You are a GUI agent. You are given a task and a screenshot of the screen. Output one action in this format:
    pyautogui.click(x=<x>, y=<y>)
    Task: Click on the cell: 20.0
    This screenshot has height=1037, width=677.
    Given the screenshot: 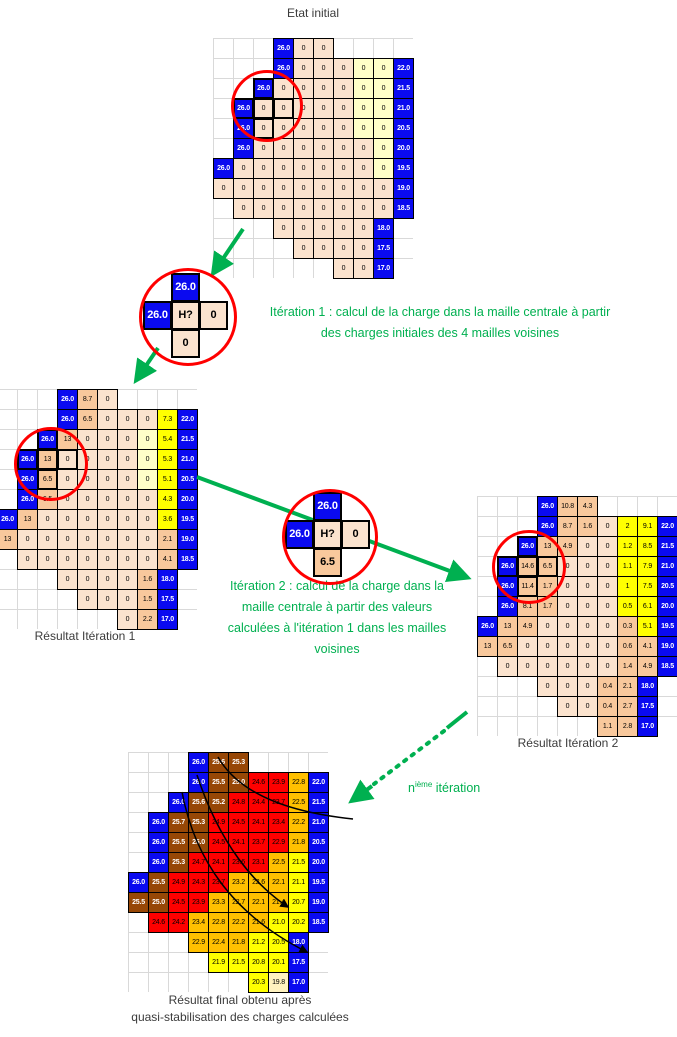 What is the action you would take?
    pyautogui.click(x=187, y=499)
    